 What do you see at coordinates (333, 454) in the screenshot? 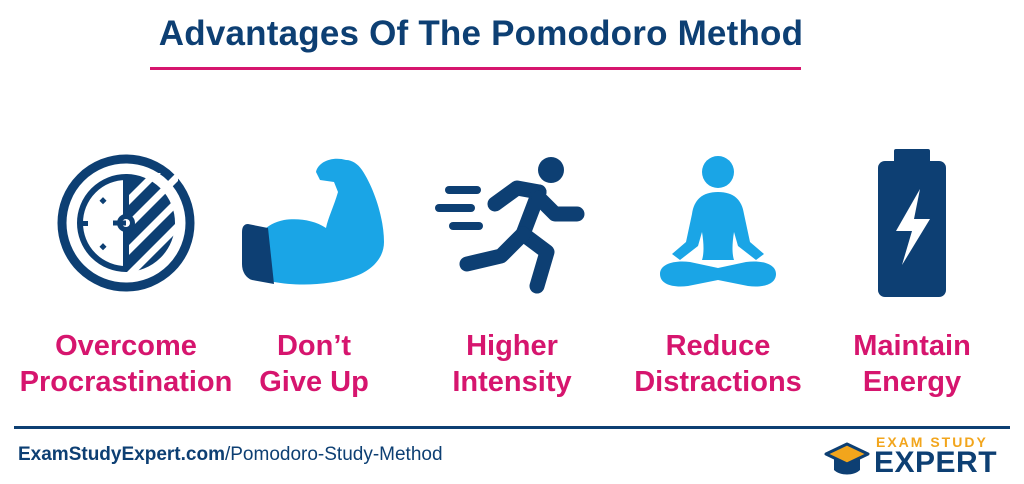
I see `footer-url-path: /Pomodoro-Study-Method` at bounding box center [333, 454].